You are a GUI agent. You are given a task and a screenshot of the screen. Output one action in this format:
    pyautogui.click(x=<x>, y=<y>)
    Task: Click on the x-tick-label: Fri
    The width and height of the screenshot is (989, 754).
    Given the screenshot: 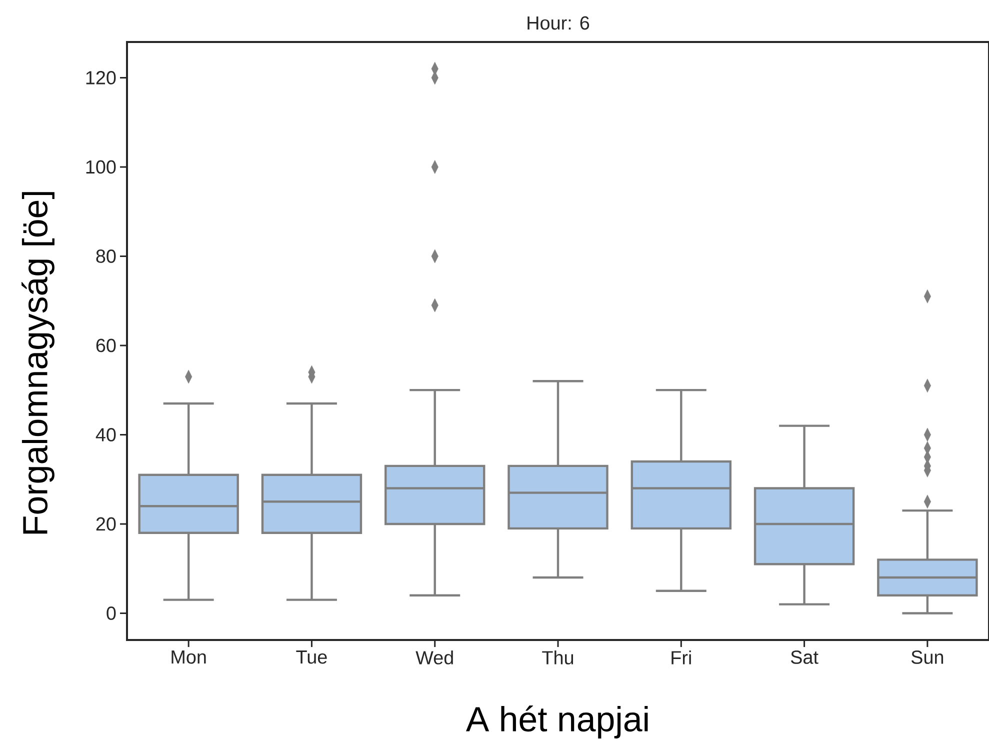 What is the action you would take?
    pyautogui.click(x=681, y=657)
    